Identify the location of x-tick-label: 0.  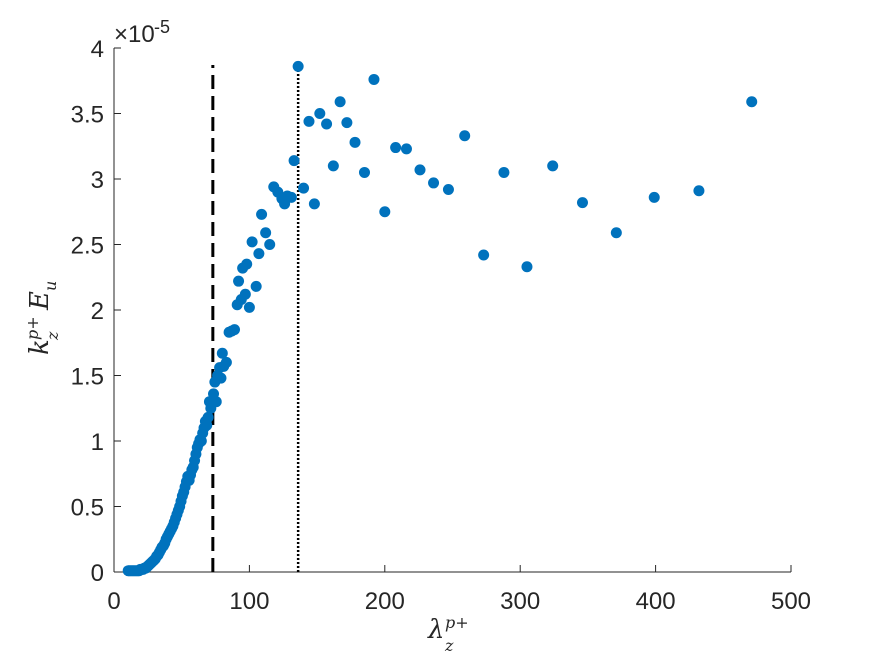
(113, 601).